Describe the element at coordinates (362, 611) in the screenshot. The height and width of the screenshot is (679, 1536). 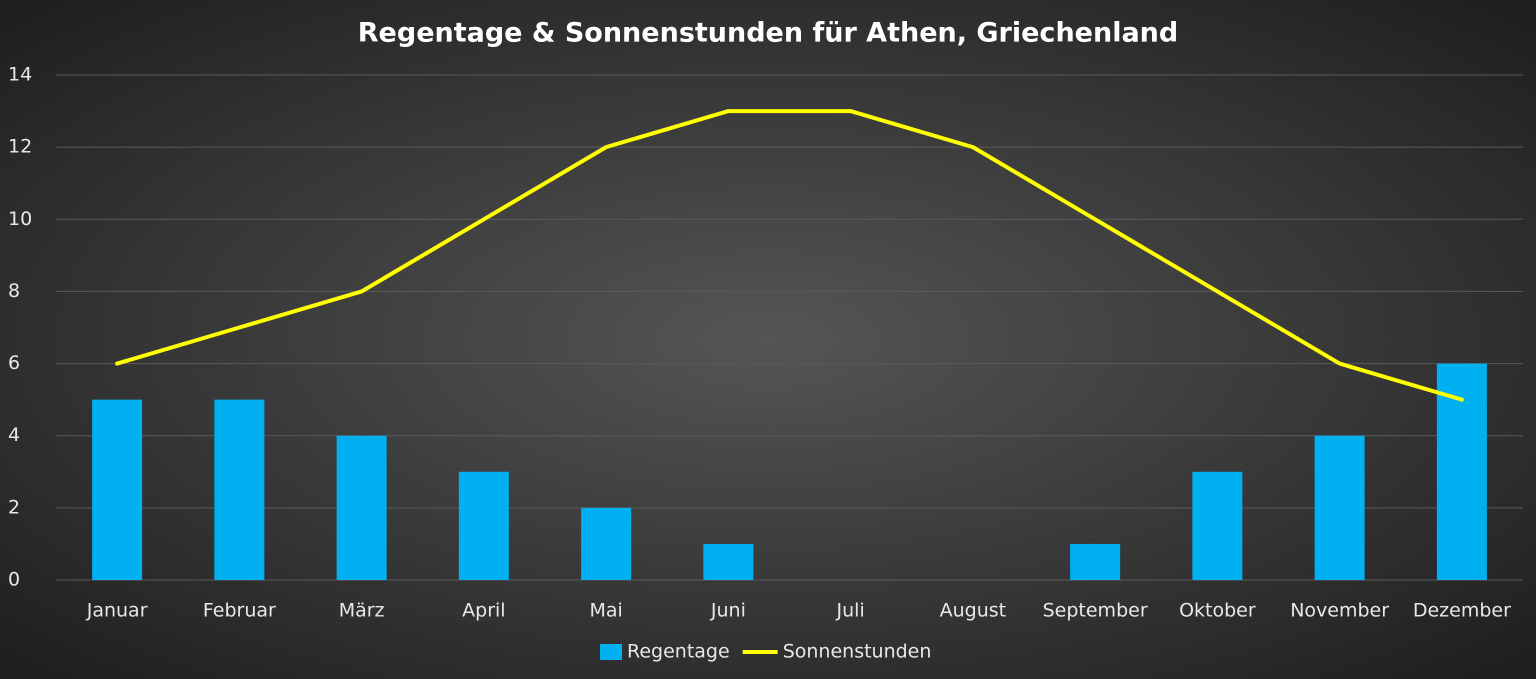
I see `x-tick-label: März` at that location.